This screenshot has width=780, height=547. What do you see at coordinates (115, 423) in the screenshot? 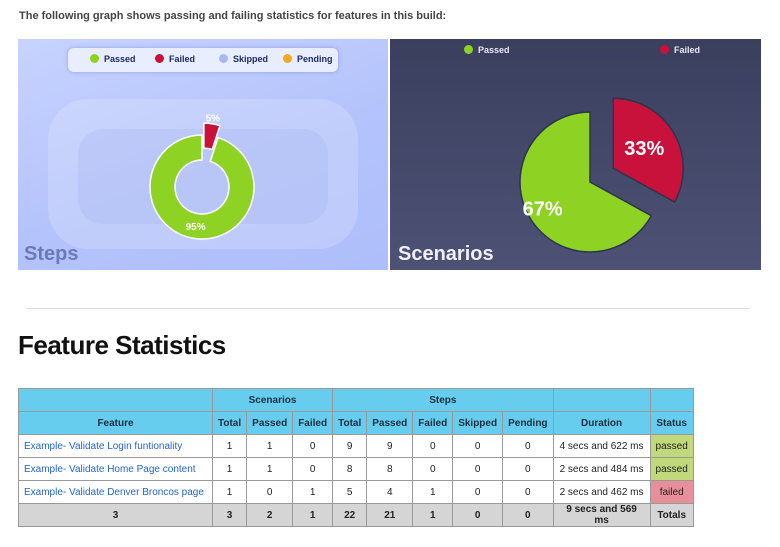
I see `col-feature: Feature` at bounding box center [115, 423].